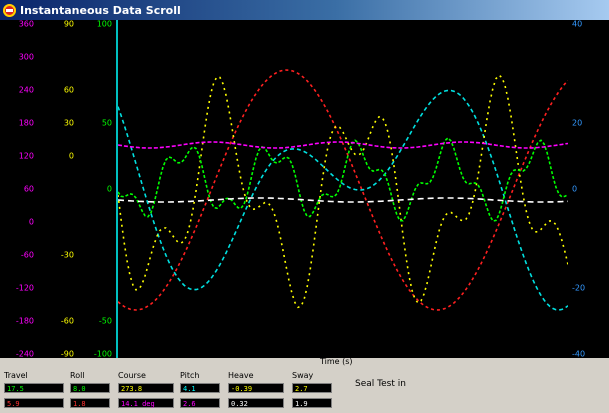 This screenshot has height=413, width=609. What do you see at coordinates (588, 189) in the screenshot?
I see `right-axis: 40 20 0 -20 -40` at bounding box center [588, 189].